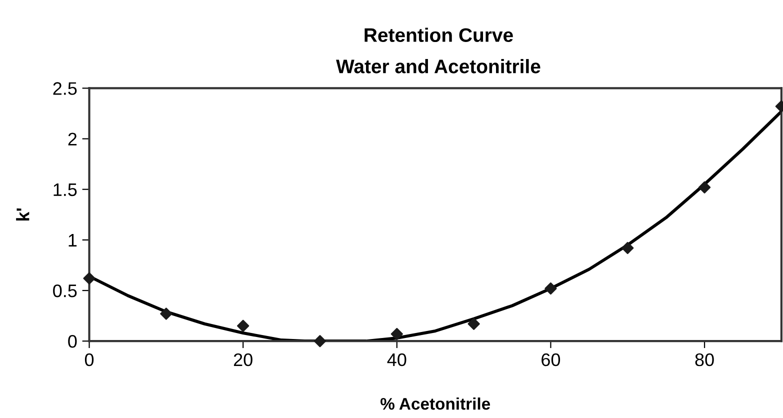  Describe the element at coordinates (72, 341) in the screenshot. I see `y-tick-label: 0` at that location.